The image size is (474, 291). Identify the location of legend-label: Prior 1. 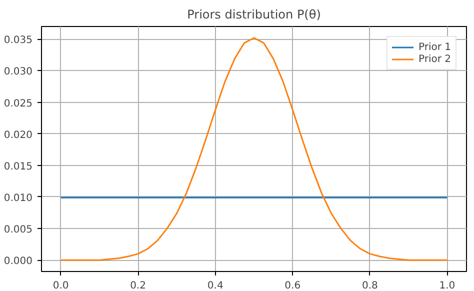
(434, 47).